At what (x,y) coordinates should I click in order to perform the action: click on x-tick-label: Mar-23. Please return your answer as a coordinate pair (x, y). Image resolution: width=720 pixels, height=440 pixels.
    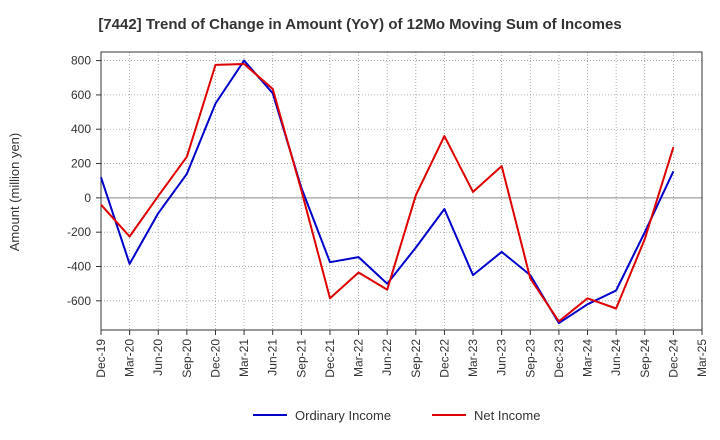
    Looking at the image, I should click on (473, 358).